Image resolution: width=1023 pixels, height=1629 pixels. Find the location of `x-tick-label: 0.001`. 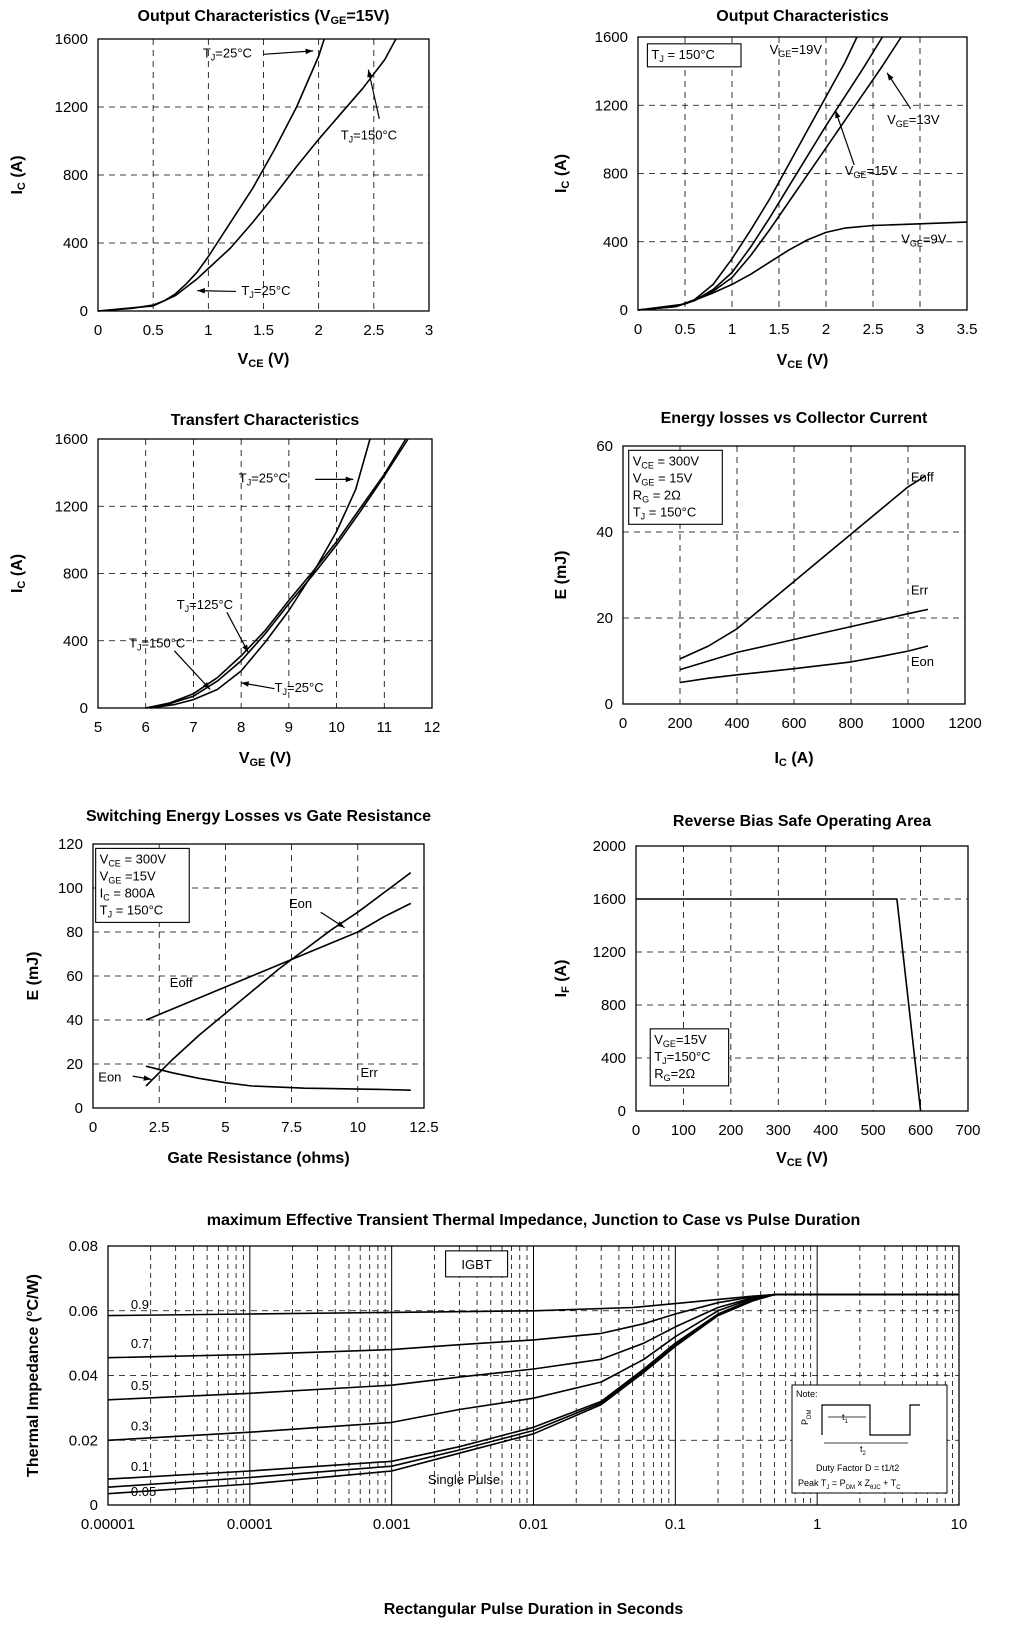

x-tick-label: 0.001 is located at coordinates (392, 1524).